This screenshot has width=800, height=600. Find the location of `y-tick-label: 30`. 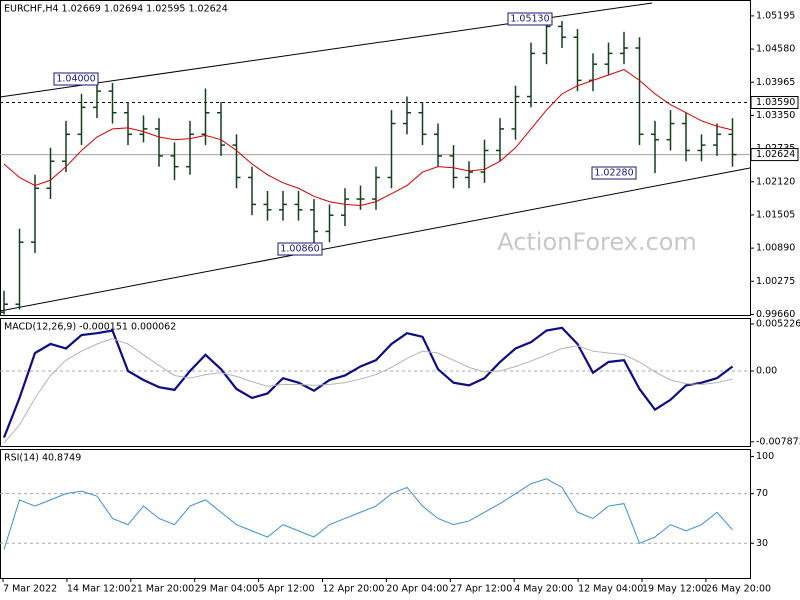

y-tick-label: 30 is located at coordinates (762, 543).